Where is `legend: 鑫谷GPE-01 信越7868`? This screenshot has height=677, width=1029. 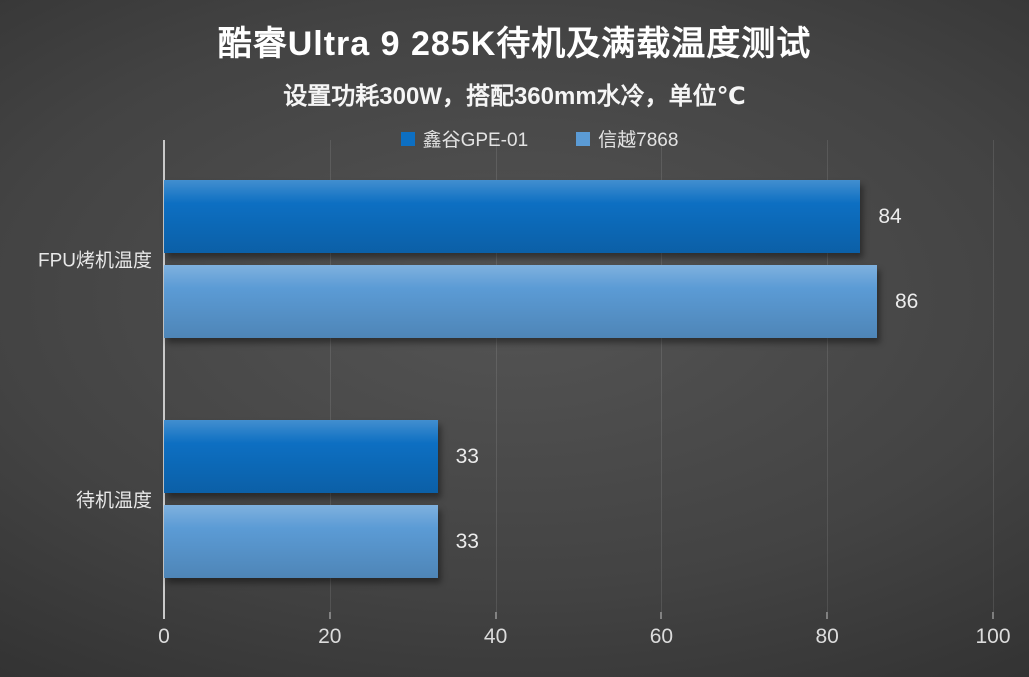 legend: 鑫谷GPE-01 信越7868 is located at coordinates (514, 138).